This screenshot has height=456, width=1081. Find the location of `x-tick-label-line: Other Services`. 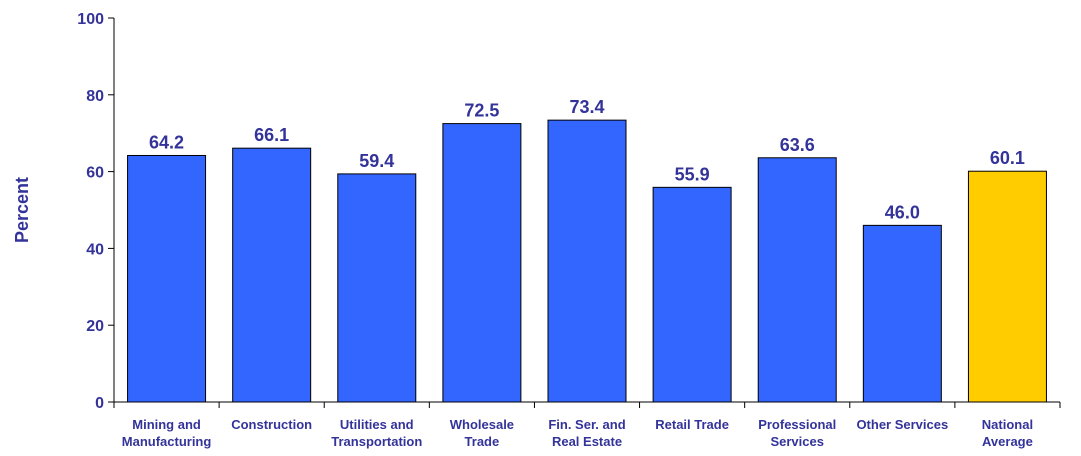

x-tick-label-line: Other Services is located at coordinates (902, 424).